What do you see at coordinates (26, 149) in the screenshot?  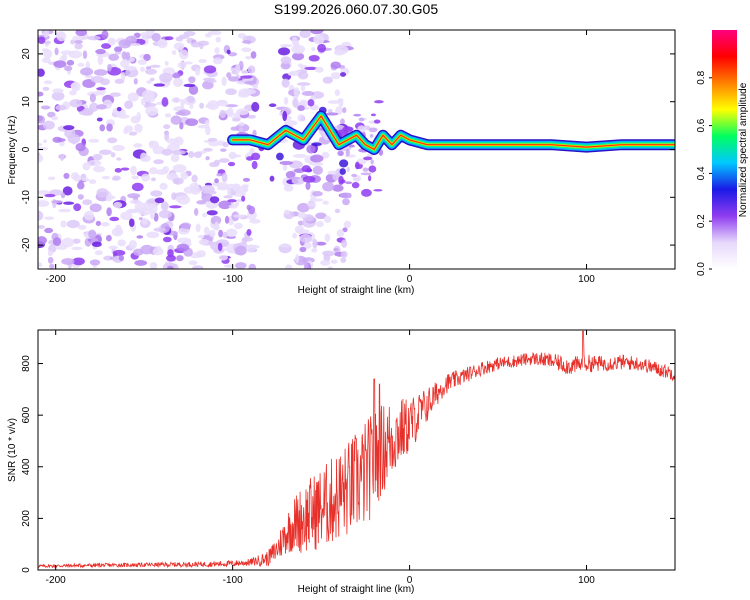 I see `spectrogram-y-tick-label: 0` at bounding box center [26, 149].